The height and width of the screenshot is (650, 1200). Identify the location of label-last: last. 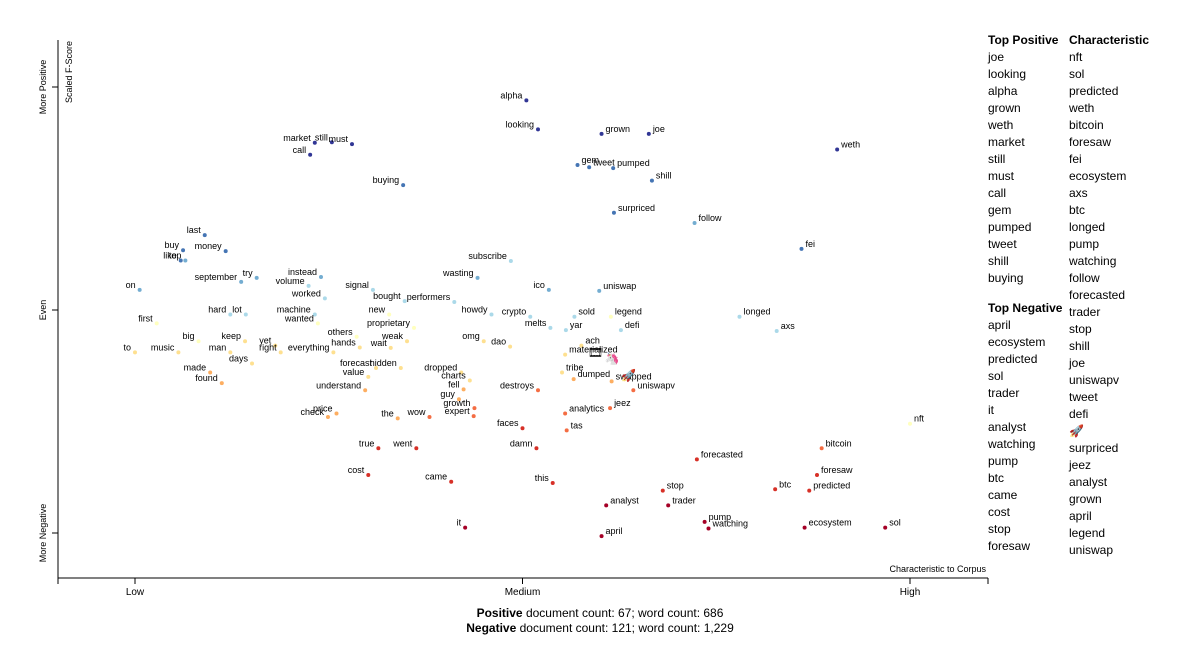
(194, 230).